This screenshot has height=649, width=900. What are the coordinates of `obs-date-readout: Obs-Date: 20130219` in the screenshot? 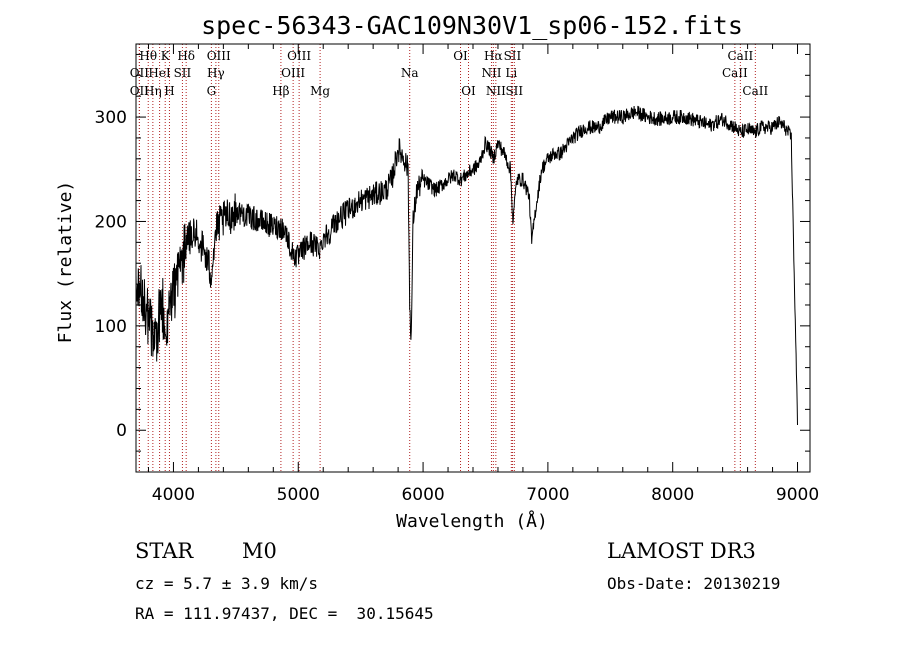 It's located at (694, 583).